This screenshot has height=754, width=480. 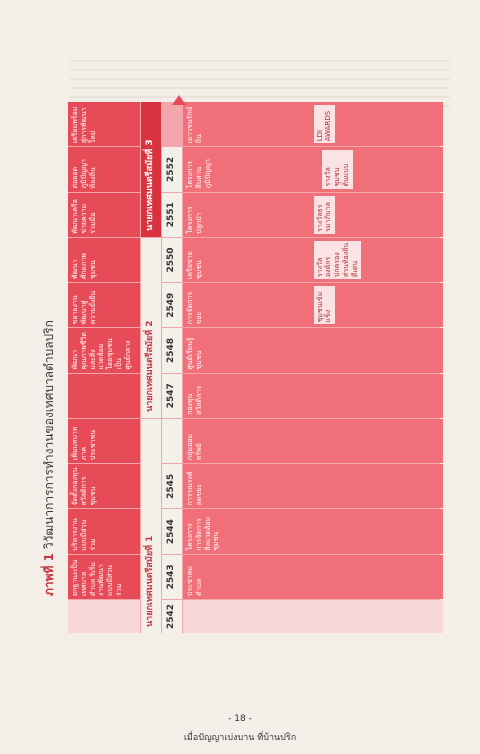 I want to click on year-cell: 2549, so click(x=172, y=305).